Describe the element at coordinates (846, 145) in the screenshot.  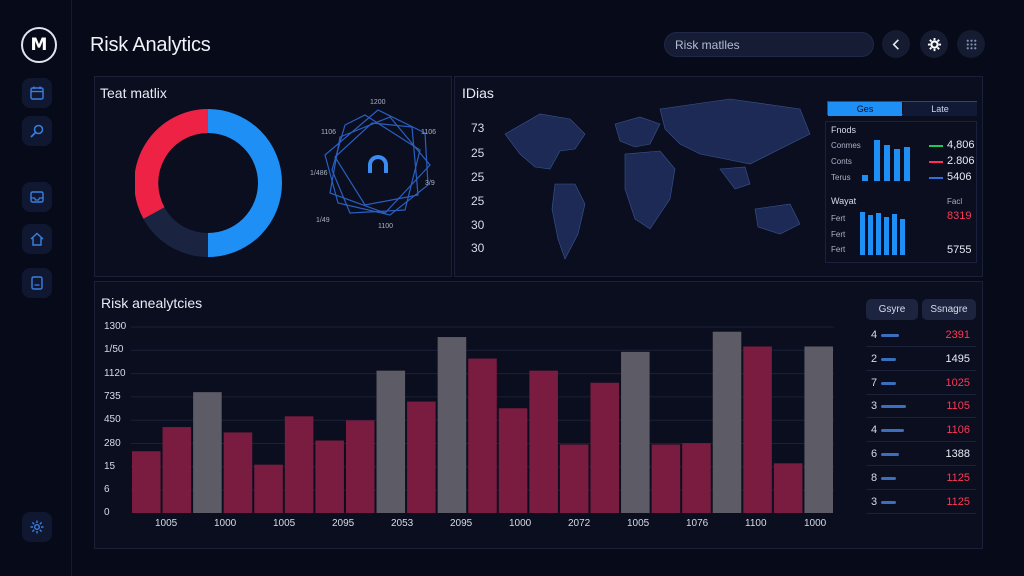
I see `mini-row-label: Conmes` at that location.